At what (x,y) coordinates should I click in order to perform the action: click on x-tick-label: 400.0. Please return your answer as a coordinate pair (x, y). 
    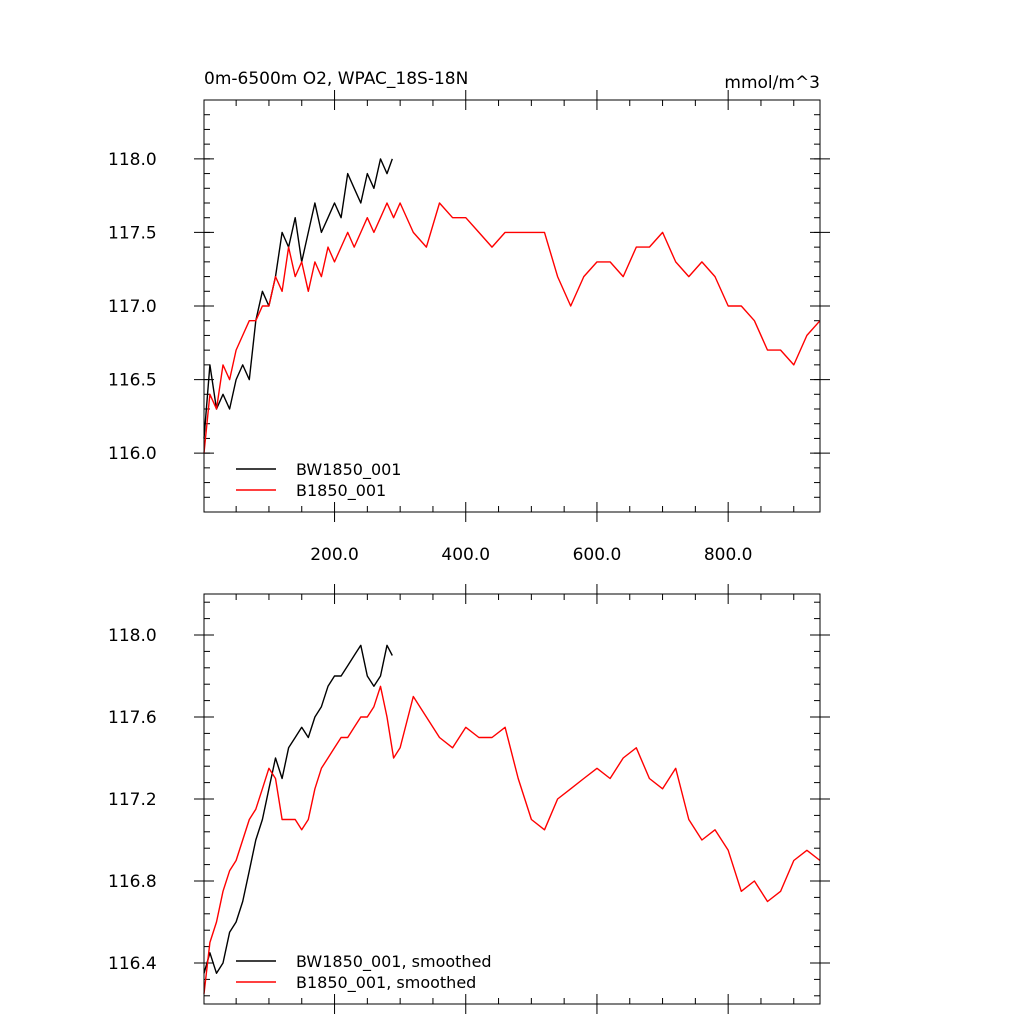
    Looking at the image, I should click on (465, 555).